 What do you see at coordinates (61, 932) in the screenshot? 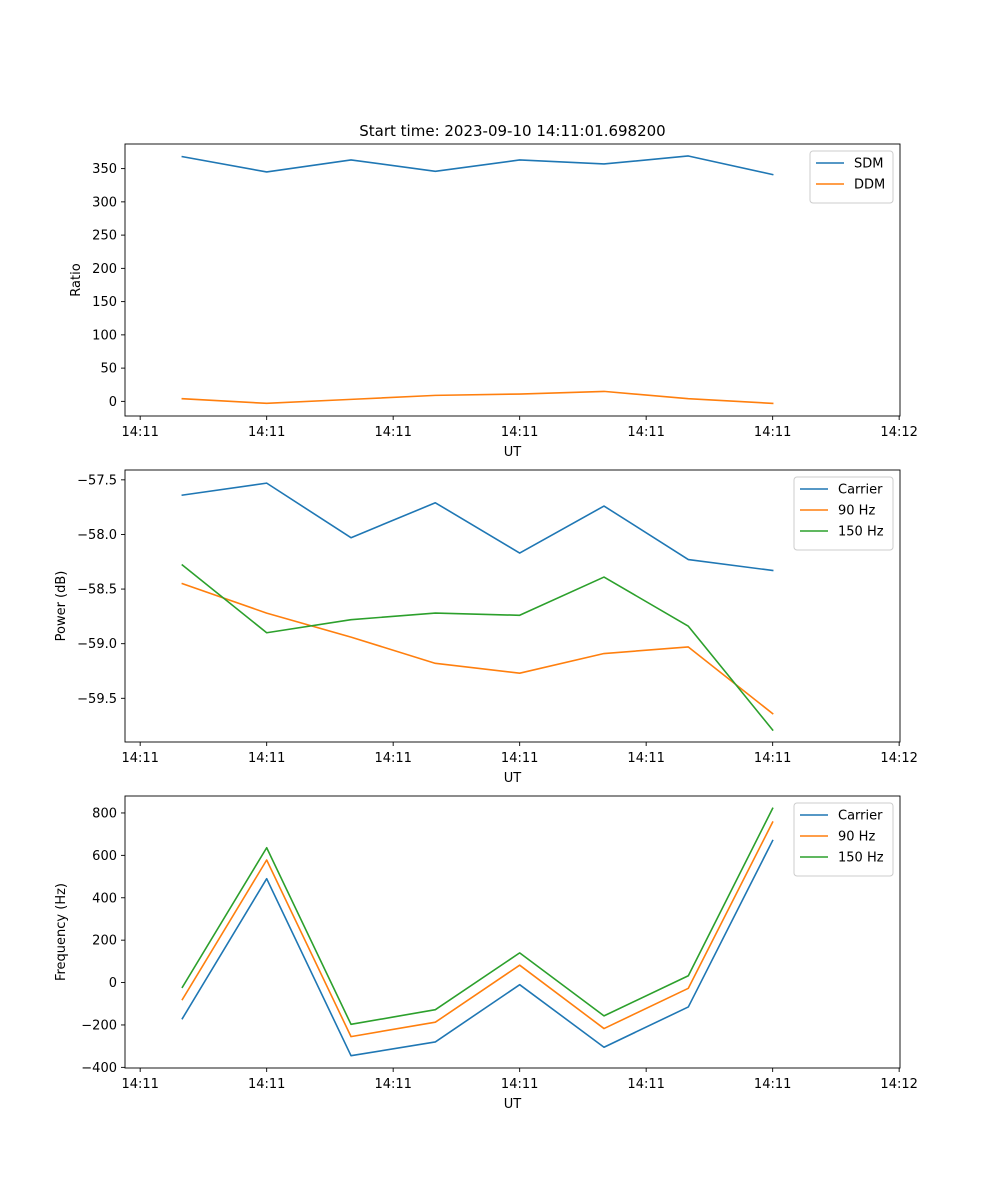
I see `y-axis-label: Frequency (Hz)` at bounding box center [61, 932].